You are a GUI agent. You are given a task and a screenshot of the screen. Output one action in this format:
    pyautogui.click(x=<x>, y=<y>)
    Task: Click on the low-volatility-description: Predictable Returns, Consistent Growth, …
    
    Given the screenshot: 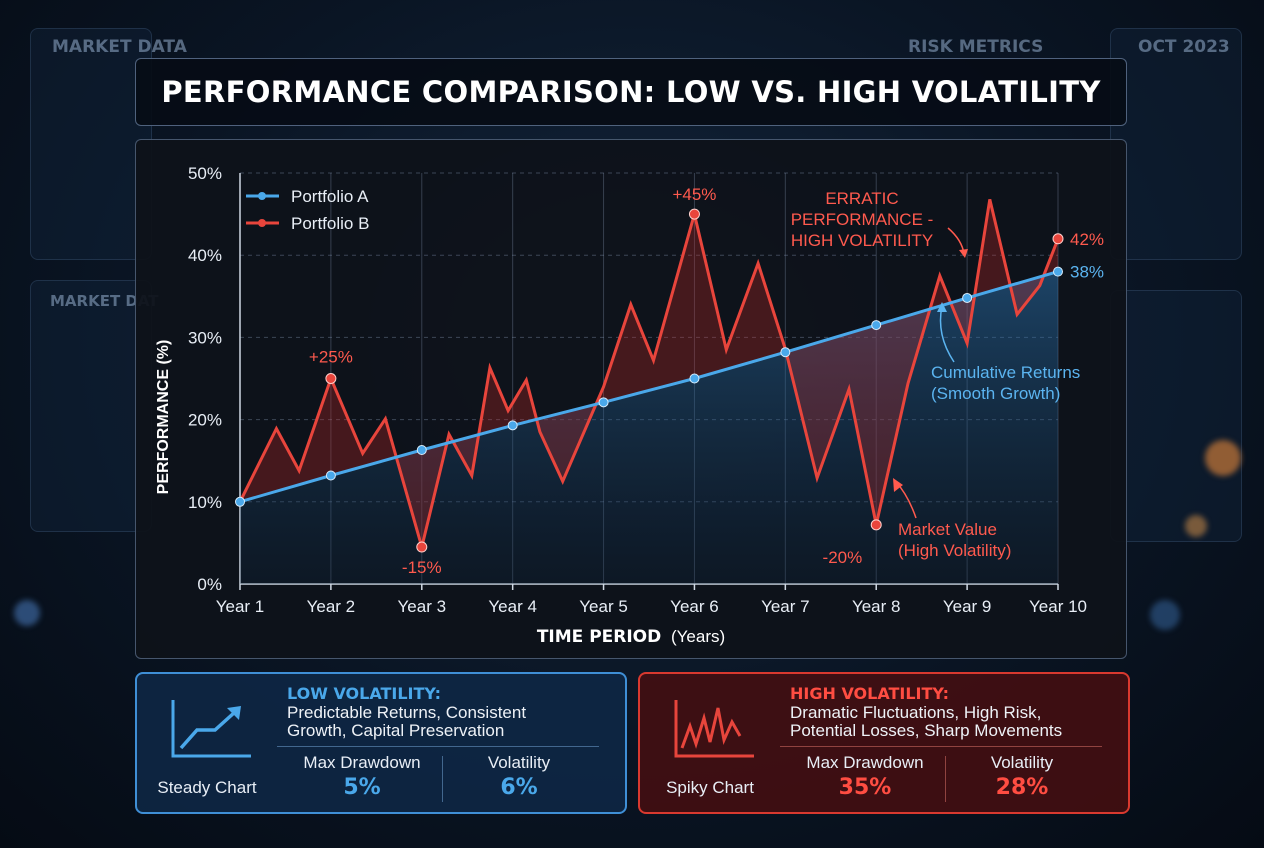 What is the action you would take?
    pyautogui.click(x=452, y=722)
    